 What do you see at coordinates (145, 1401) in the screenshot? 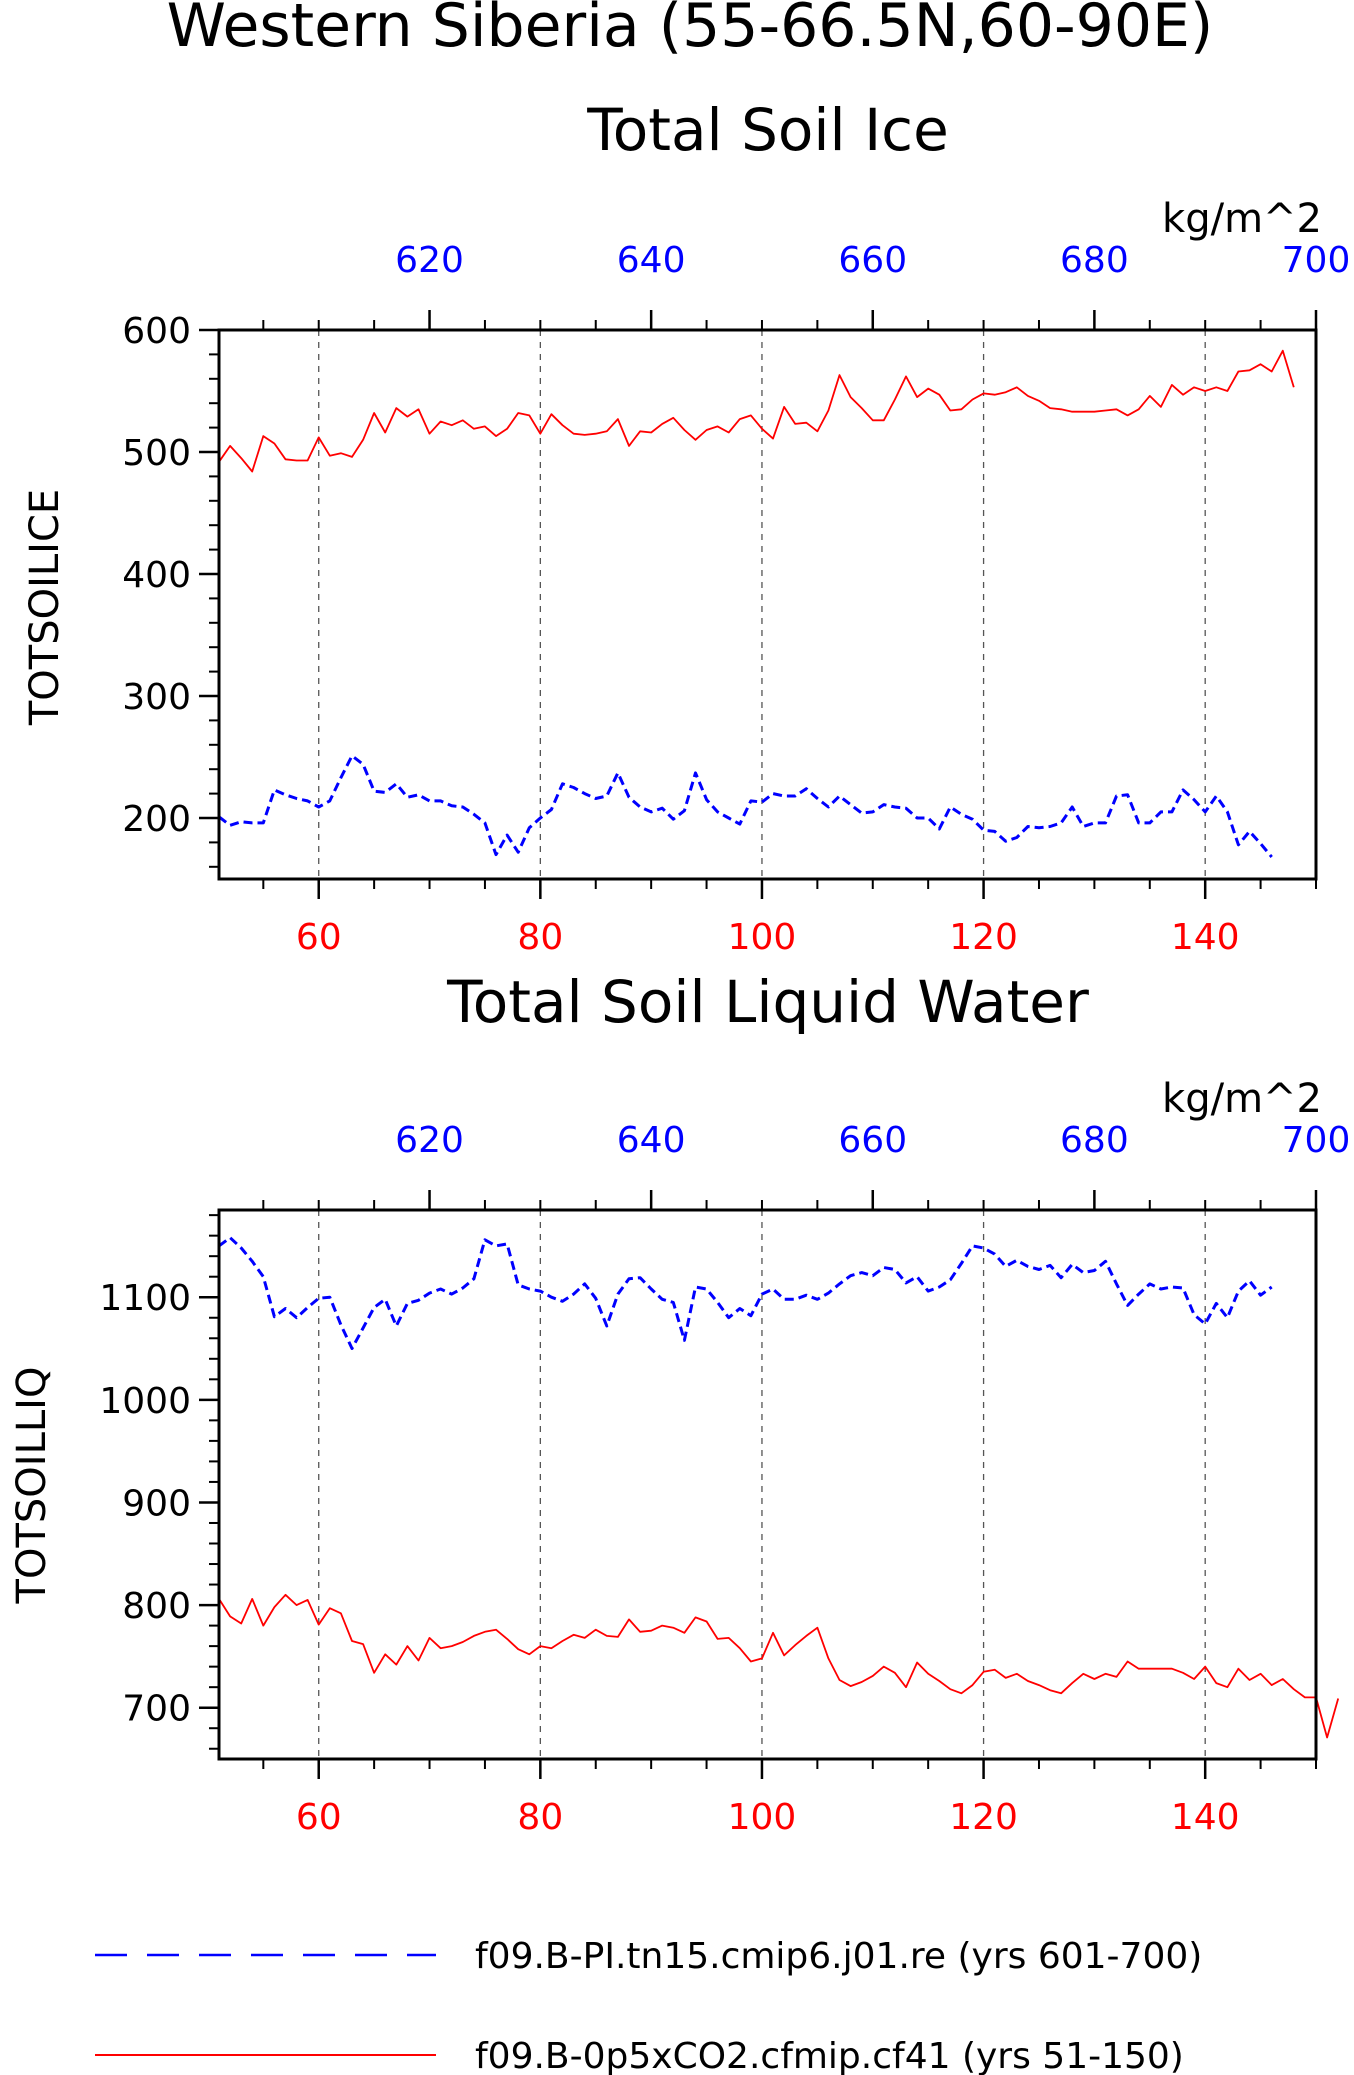
I see `y-tick-label: 1000` at bounding box center [145, 1401].